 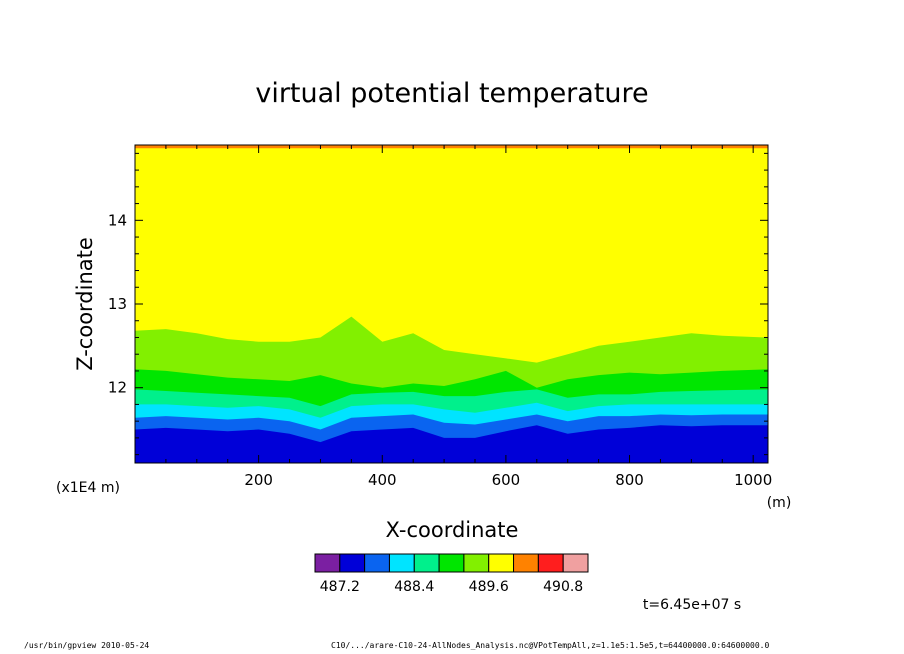 What do you see at coordinates (451, 444) in the screenshot?
I see `contour-band` at bounding box center [451, 444].